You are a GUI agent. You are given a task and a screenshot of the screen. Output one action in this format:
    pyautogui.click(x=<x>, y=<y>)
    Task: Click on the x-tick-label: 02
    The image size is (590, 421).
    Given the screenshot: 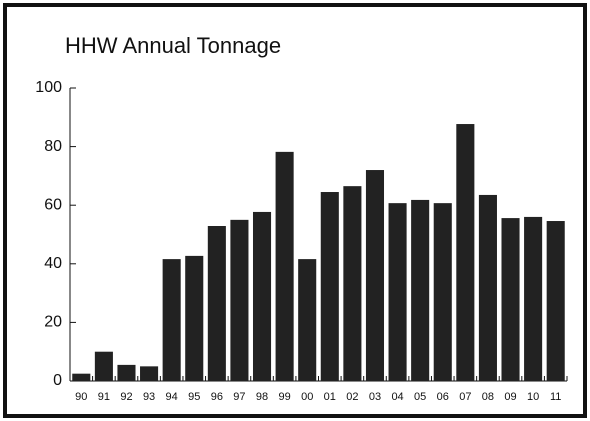 What is the action you would take?
    pyautogui.click(x=352, y=397)
    